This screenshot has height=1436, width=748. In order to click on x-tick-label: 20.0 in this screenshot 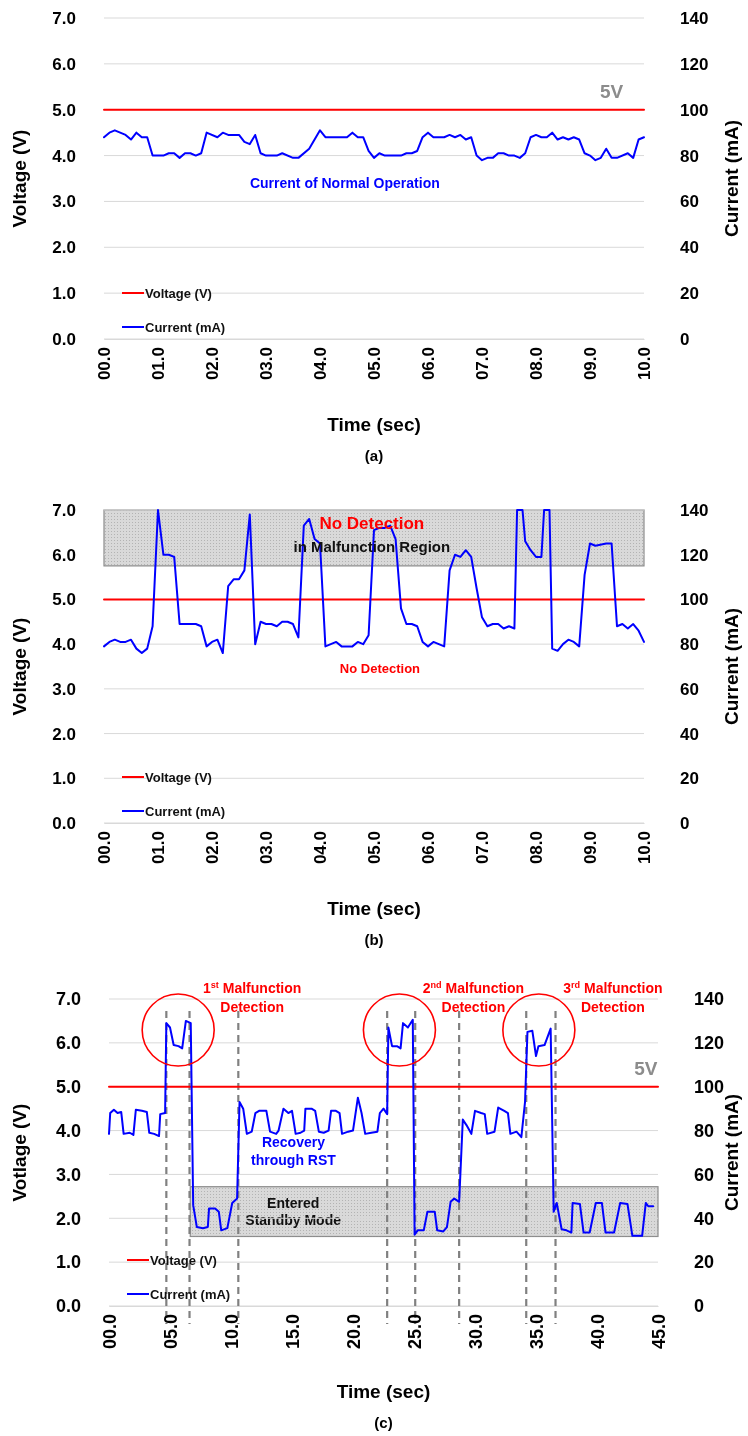, I will do `click(353, 1332)`.